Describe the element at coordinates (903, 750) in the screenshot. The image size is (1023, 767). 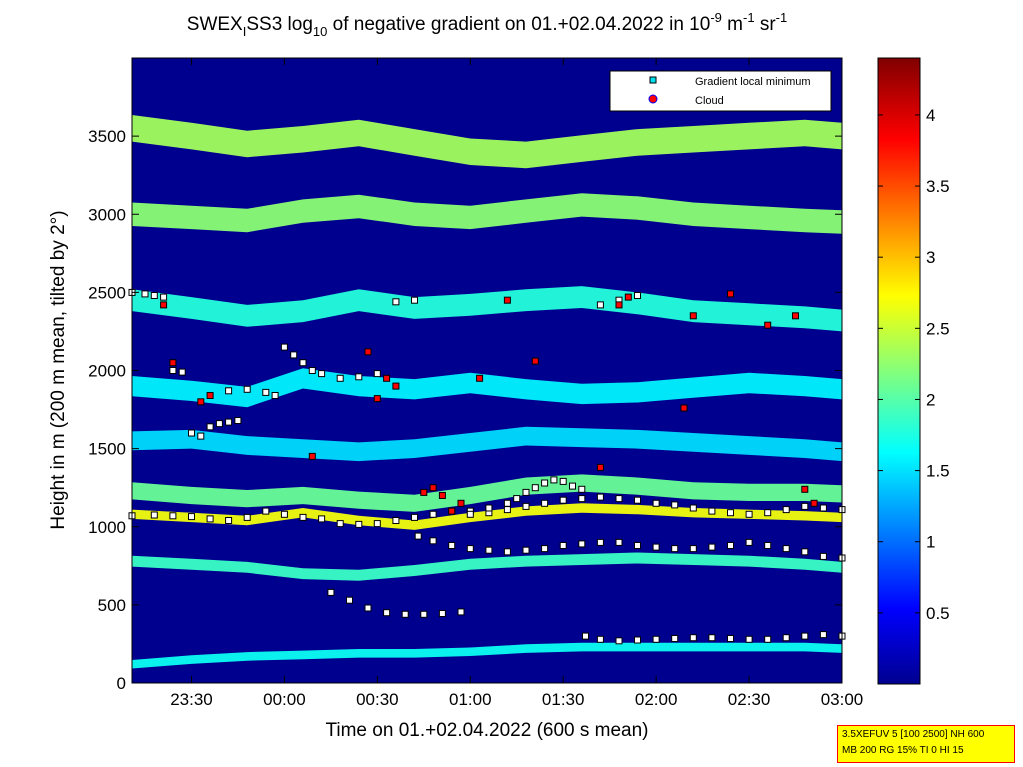
I see `info-line-2: MB 200 RG 15% TI 0 HI 15` at that location.